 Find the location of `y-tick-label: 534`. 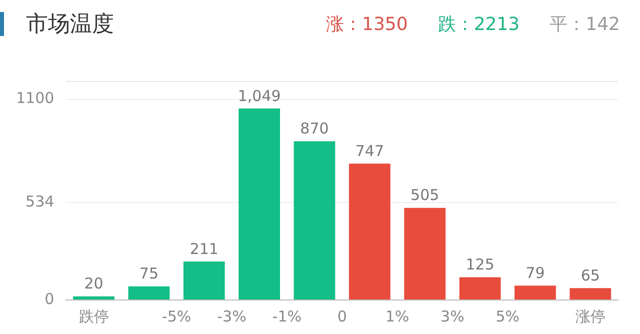

y-tick-label: 534 is located at coordinates (40, 201).